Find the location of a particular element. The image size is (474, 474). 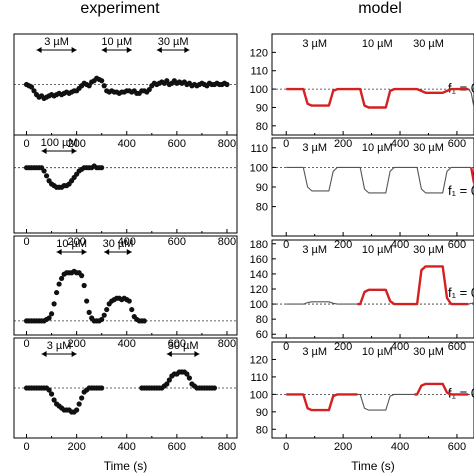

y-tick-label: 100 is located at coordinates (259, 90).